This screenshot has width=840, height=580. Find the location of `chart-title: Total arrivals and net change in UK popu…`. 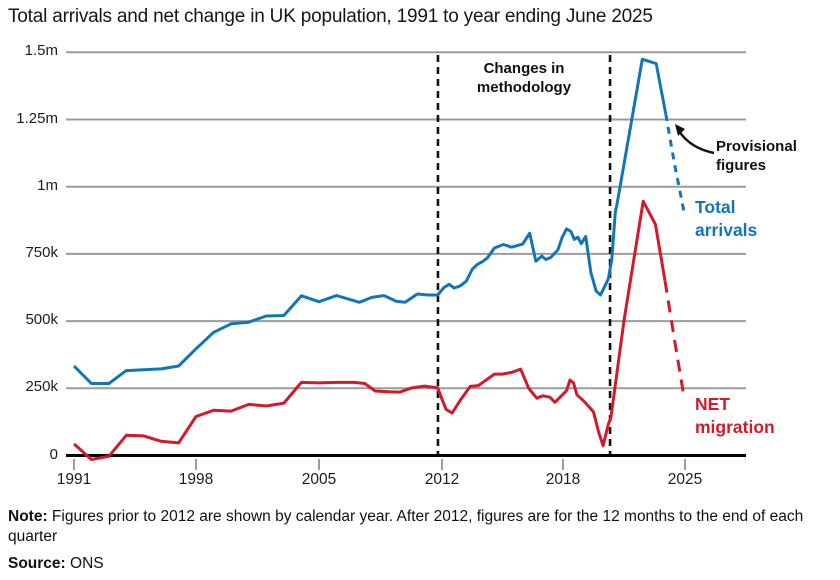

chart-title: Total arrivals and net change in UK popu… is located at coordinates (330, 16).